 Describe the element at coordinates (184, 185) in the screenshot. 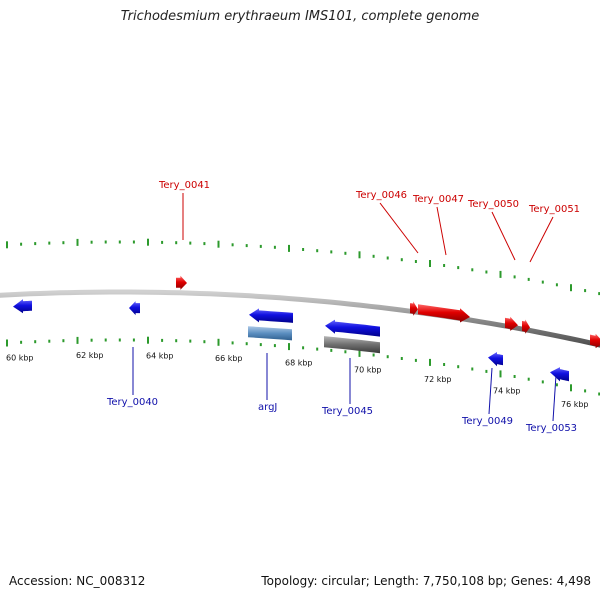

I see `gene-label: Tery_0041` at that location.